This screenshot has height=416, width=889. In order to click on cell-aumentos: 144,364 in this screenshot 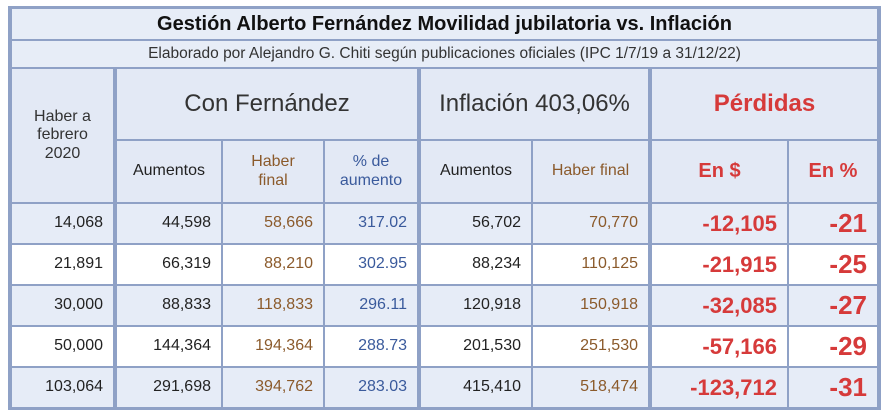, I will do `click(169, 346)`.